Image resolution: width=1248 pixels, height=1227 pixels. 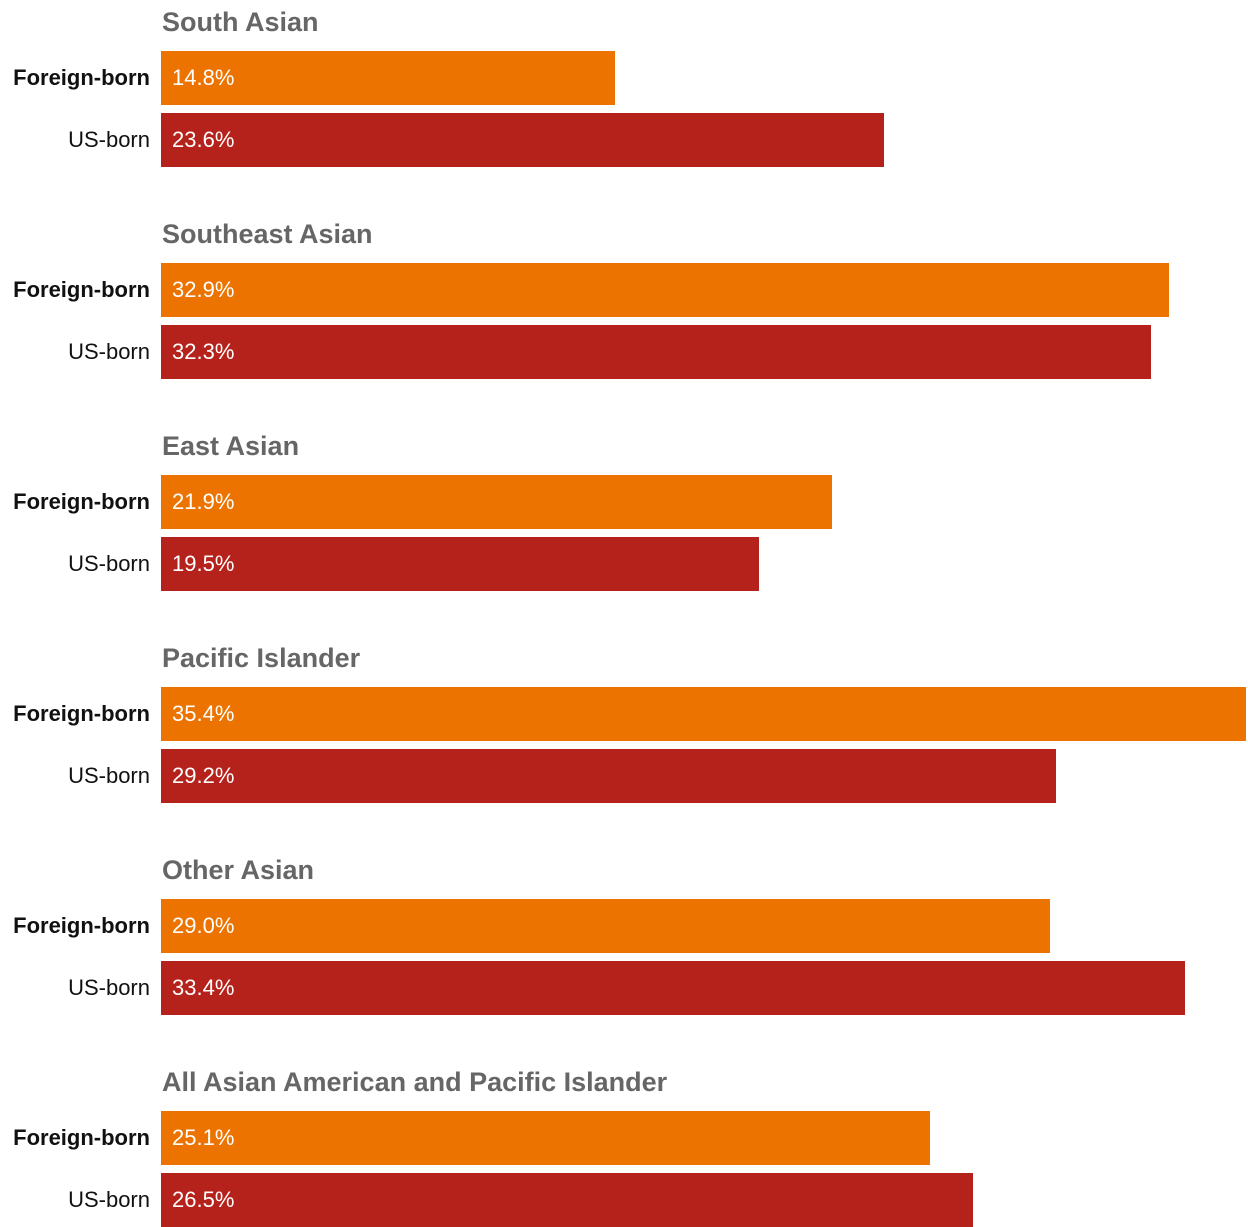 I want to click on bar-value-label: 23.6%, so click(x=203, y=139).